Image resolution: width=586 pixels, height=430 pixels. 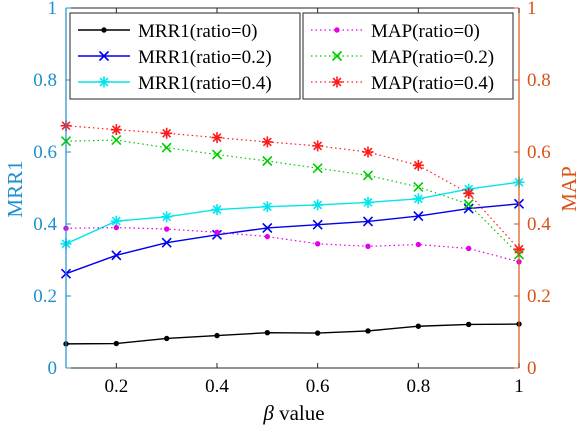 I want to click on legend-label: MRR1(ratio=0.2), so click(x=205, y=57).